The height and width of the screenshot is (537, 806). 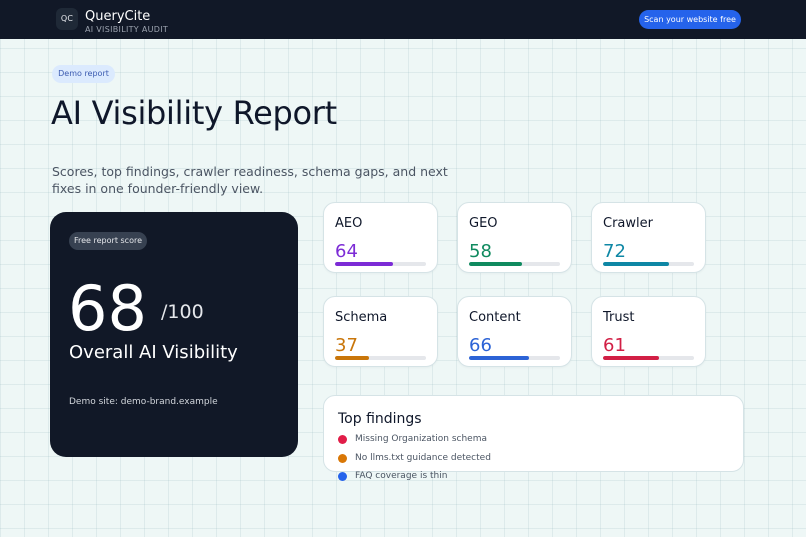 I want to click on finding-item: FAQ coverage is thin, so click(x=392, y=476).